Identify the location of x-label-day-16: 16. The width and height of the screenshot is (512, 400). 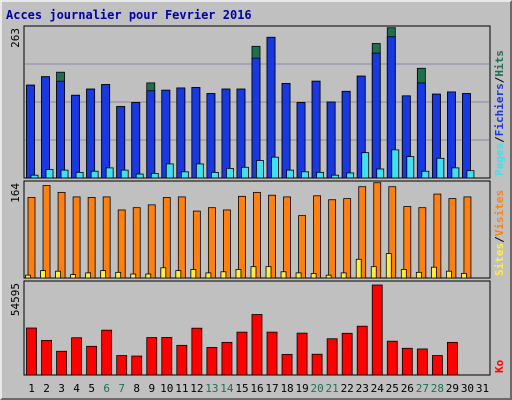
(256, 388).